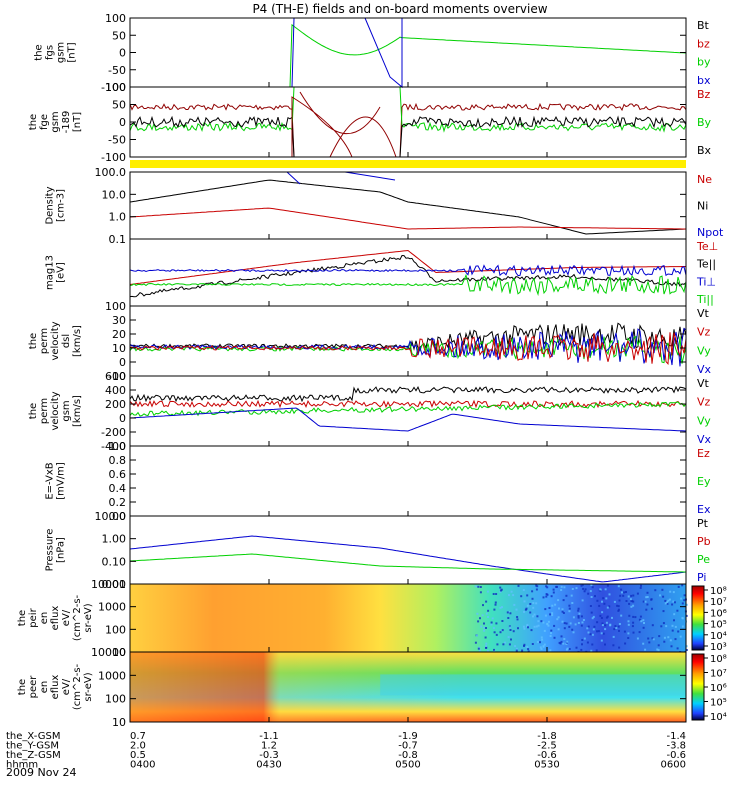 The width and height of the screenshot is (750, 800). I want to click on ephemeris-value: 2.0, so click(138, 746).